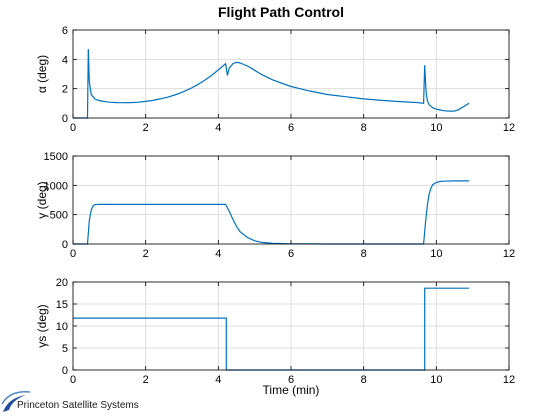  Describe the element at coordinates (56, 157) in the screenshot. I see `y-tick-label: 1500` at that location.